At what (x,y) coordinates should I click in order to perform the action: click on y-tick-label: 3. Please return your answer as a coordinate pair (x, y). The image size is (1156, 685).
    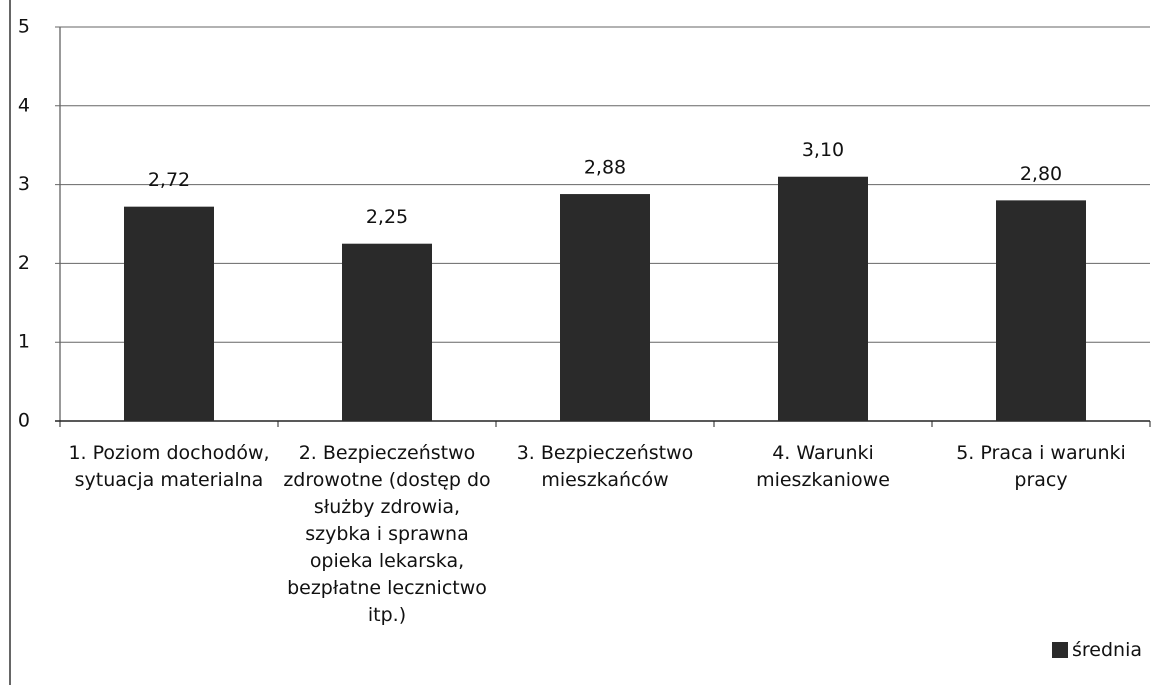
    Looking at the image, I should click on (24, 184).